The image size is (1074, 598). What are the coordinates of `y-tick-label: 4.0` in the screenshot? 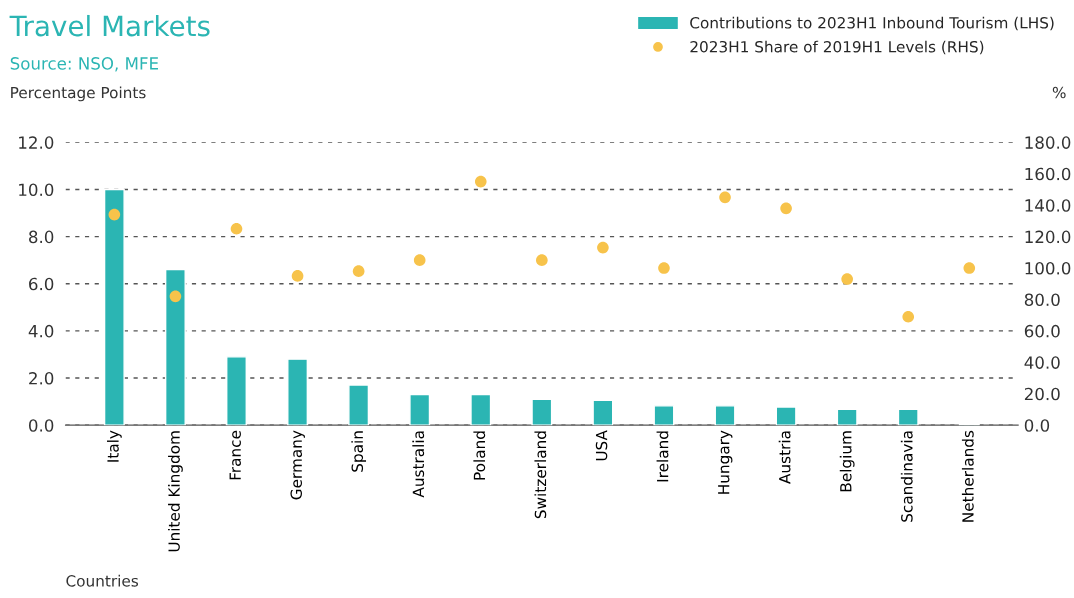 It's located at (41, 331).